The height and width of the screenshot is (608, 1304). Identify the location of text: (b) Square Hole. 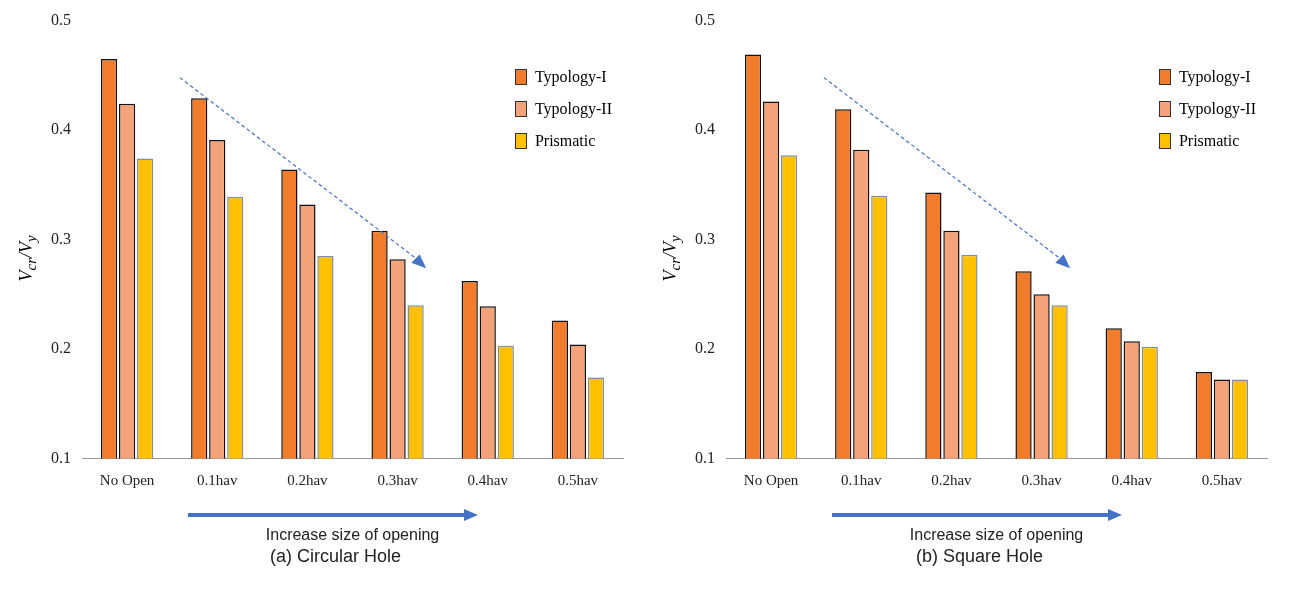
(979, 556).